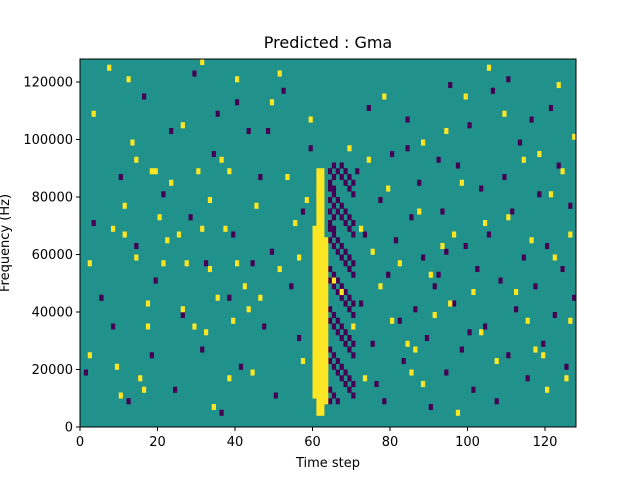 The width and height of the screenshot is (640, 480). Describe the element at coordinates (327, 463) in the screenshot. I see `x-axis-label: Time step` at that location.